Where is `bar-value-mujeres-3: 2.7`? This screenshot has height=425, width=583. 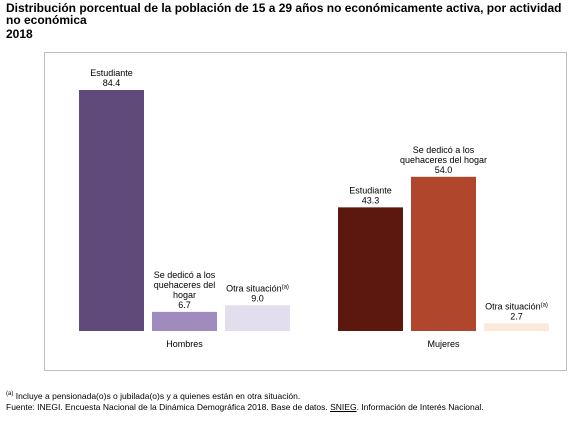 bar-value-mujeres-3: 2.7 is located at coordinates (516, 316).